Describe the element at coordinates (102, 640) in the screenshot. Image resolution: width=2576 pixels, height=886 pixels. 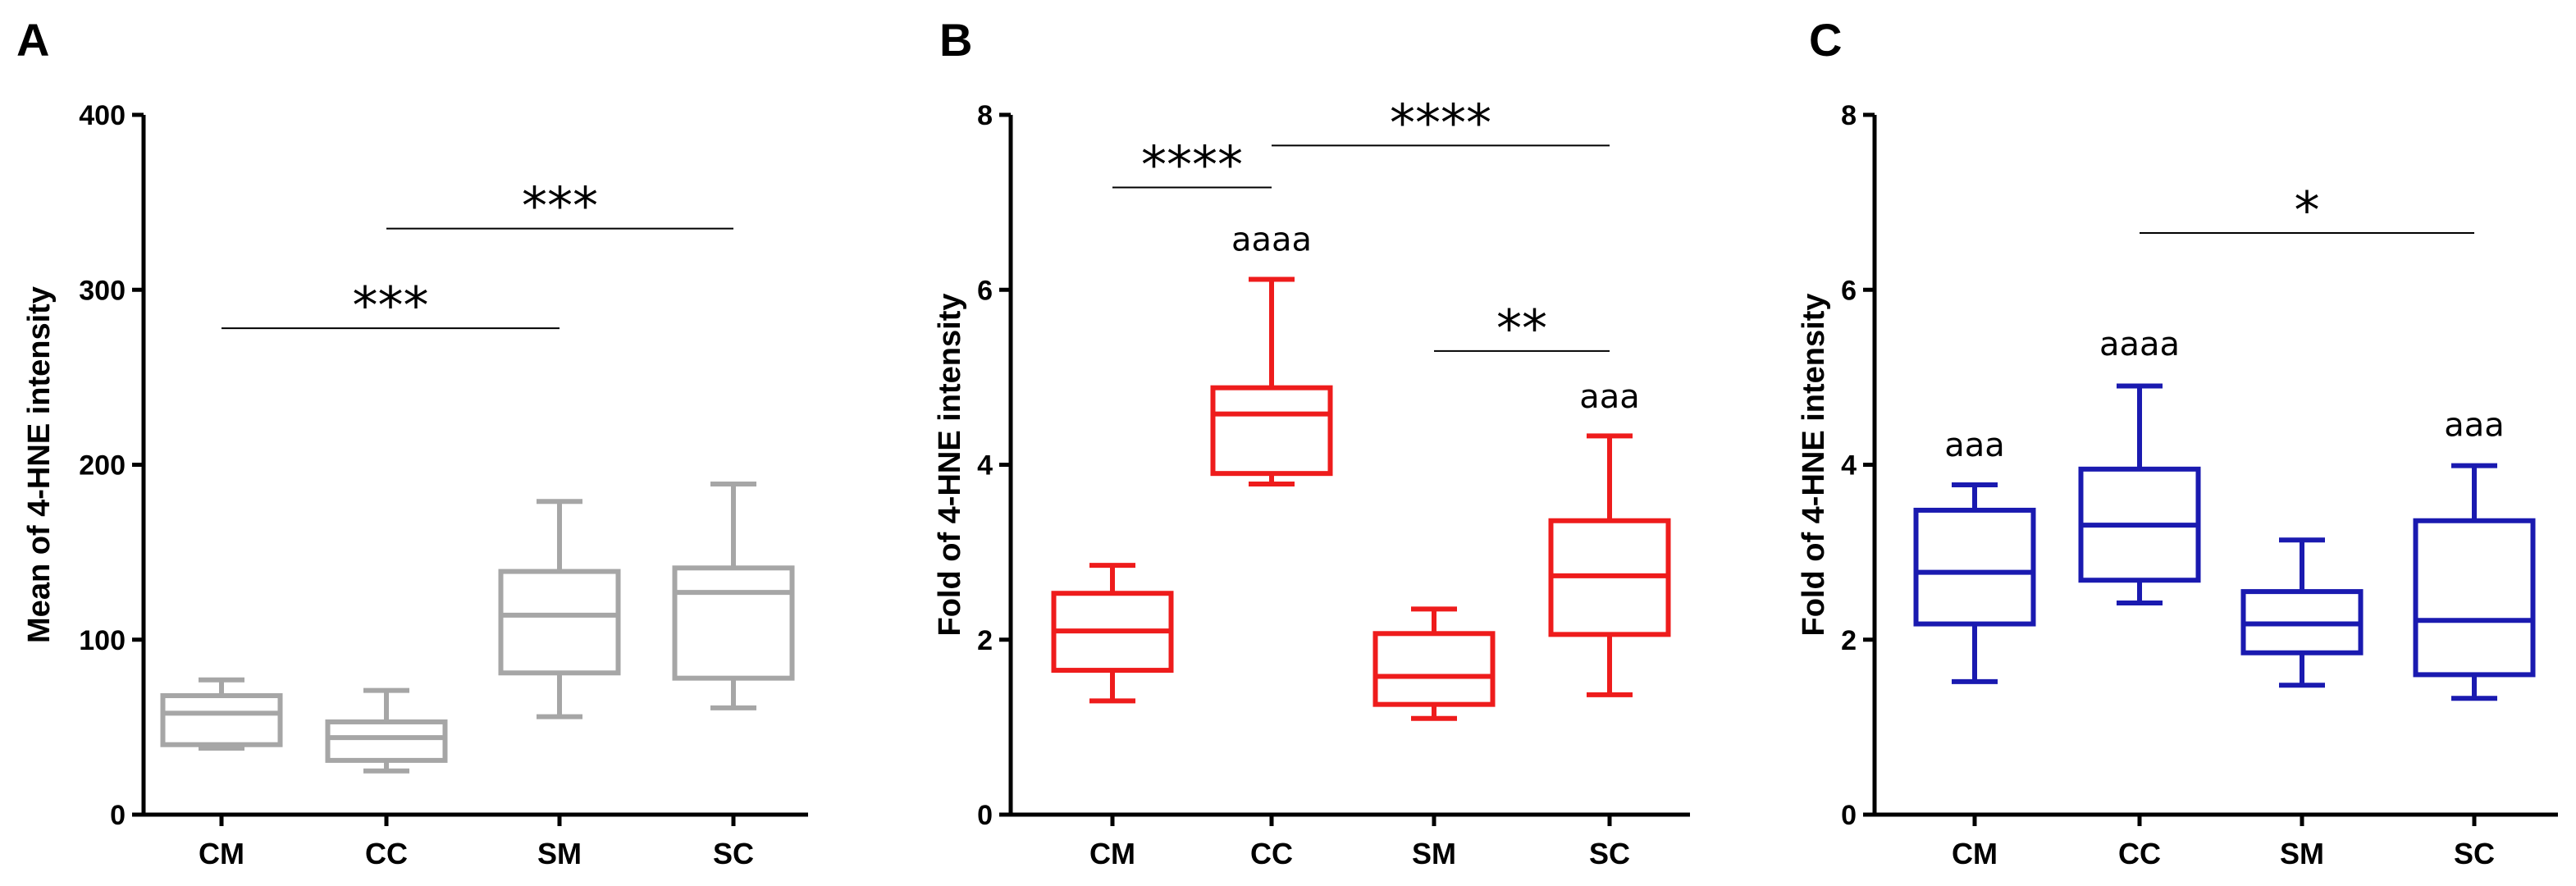
I see `y-tick-label: 100` at that location.